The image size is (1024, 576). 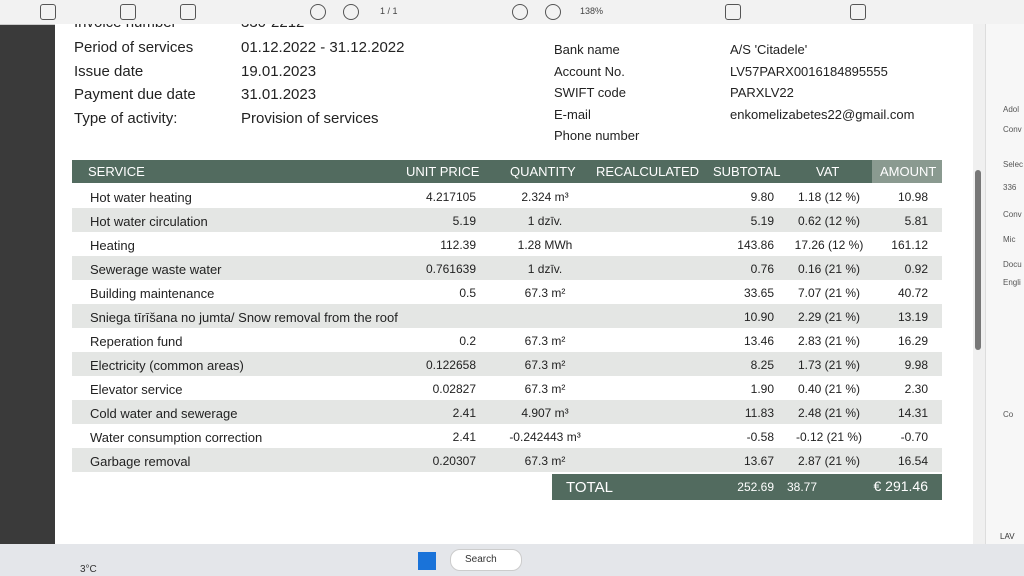 I want to click on total-vat: 38.77, so click(x=802, y=487).